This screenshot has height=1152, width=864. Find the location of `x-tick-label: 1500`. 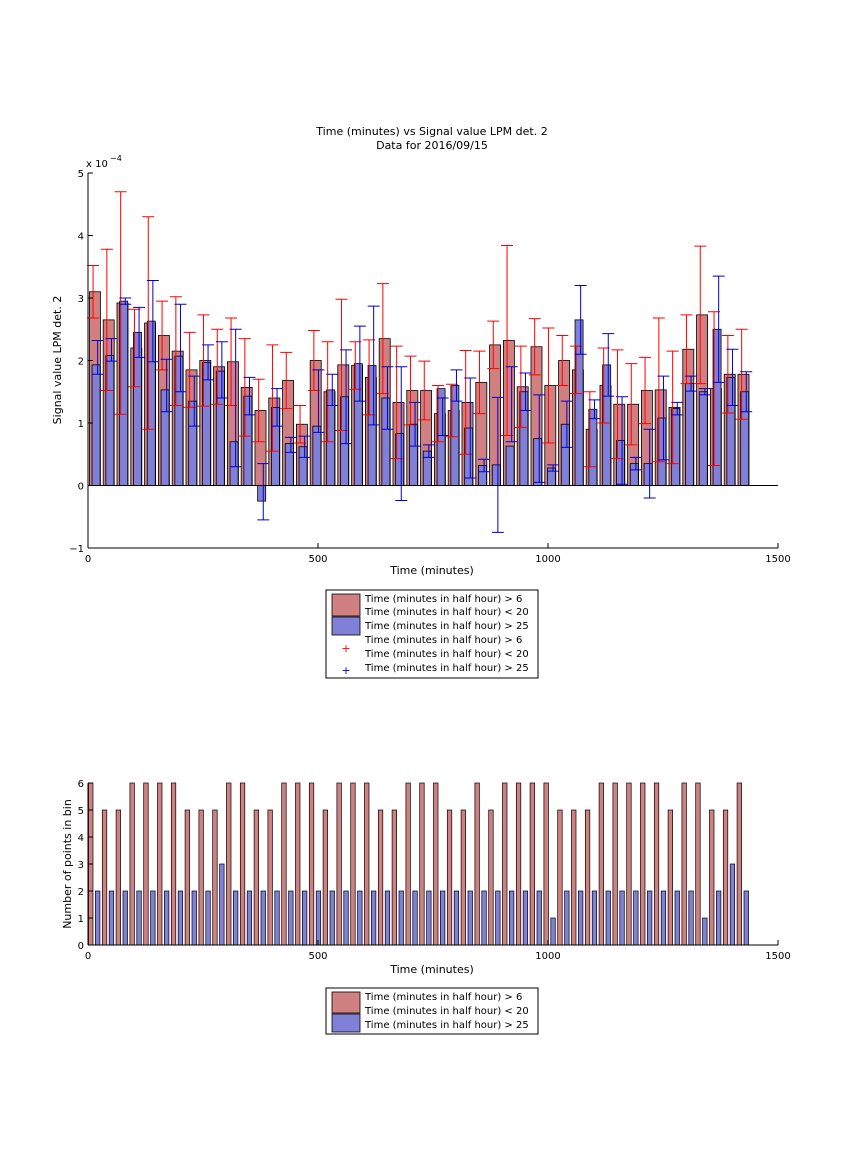

x-tick-label: 1500 is located at coordinates (777, 559).